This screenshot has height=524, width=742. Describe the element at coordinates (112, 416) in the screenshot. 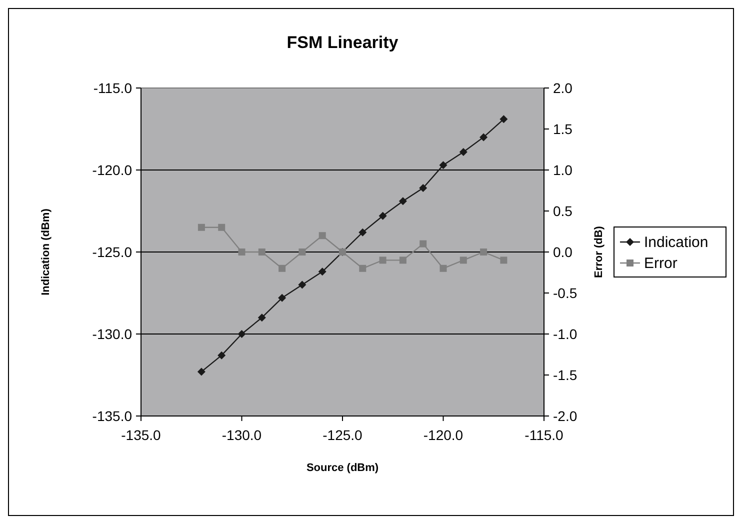

I see `y-tick-label: -135.0` at that location.